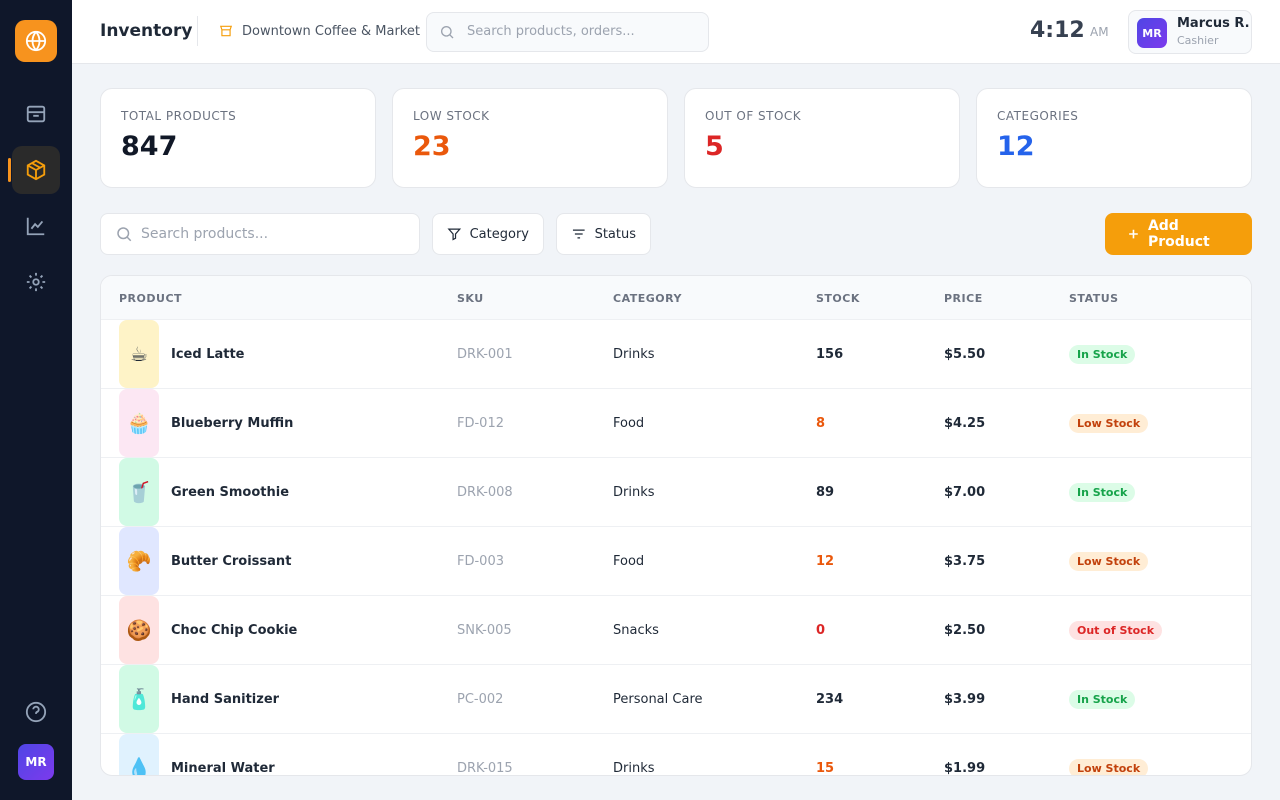  I want to click on button-label: Add Product, so click(1178, 234).